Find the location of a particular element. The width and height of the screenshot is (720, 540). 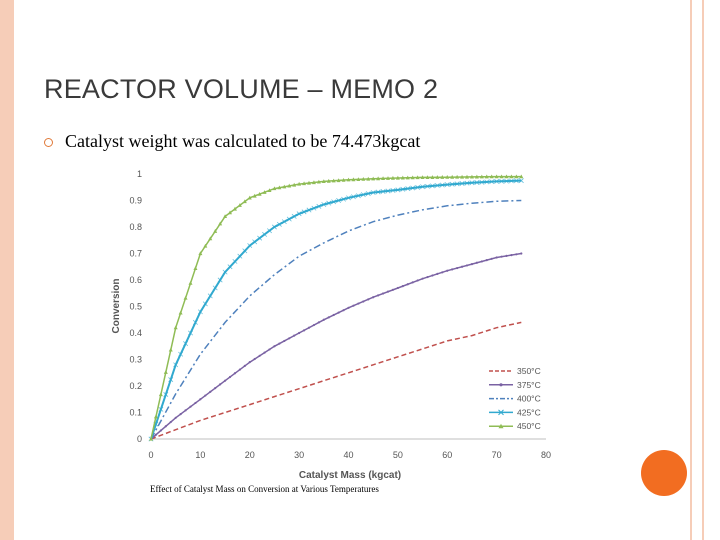

x-tick-label: 40 is located at coordinates (348, 455).